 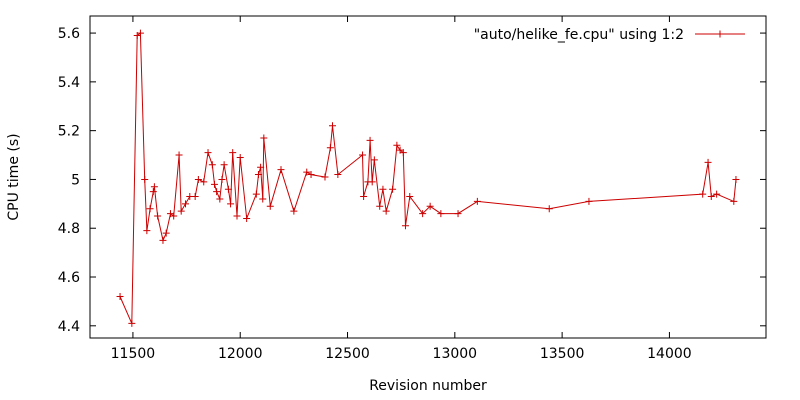 What do you see at coordinates (69, 229) in the screenshot?
I see `y-tick-label: 4.8` at bounding box center [69, 229].